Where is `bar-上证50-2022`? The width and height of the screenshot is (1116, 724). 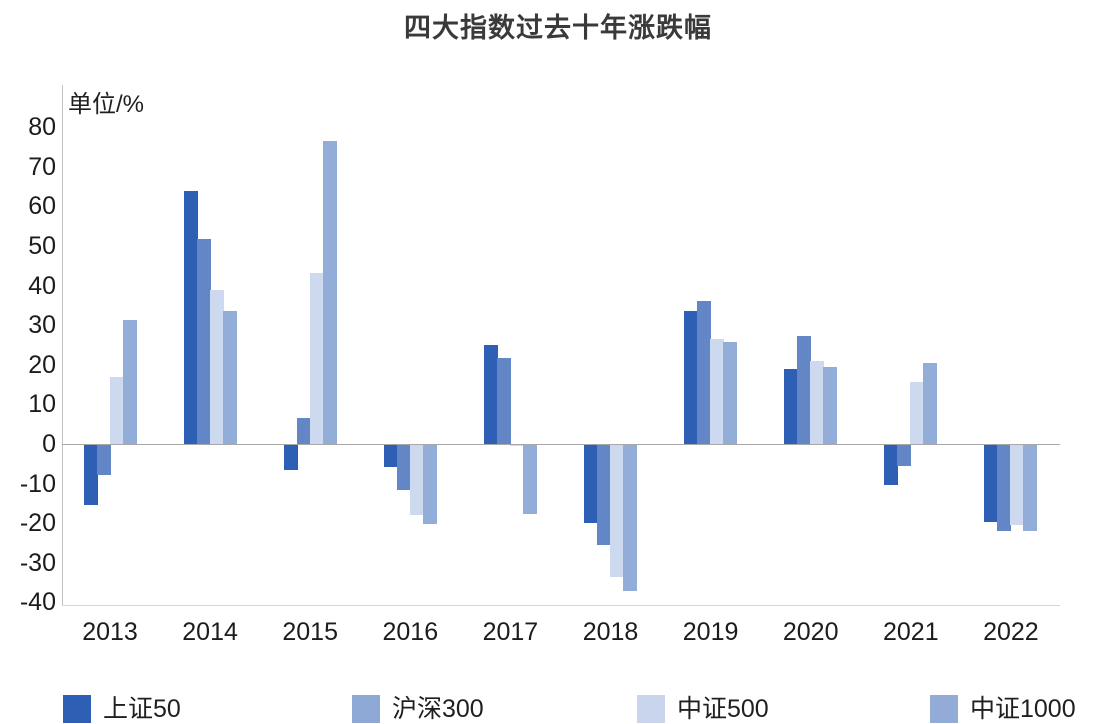 bar-上证50-2022 is located at coordinates (991, 483).